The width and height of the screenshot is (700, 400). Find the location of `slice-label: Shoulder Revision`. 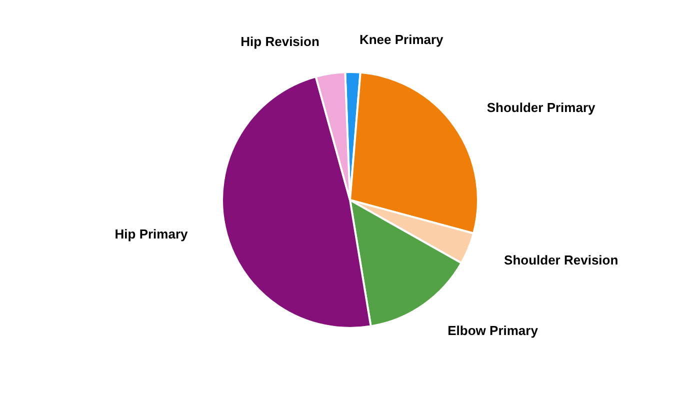

slice-label: Shoulder Revision is located at coordinates (561, 260).